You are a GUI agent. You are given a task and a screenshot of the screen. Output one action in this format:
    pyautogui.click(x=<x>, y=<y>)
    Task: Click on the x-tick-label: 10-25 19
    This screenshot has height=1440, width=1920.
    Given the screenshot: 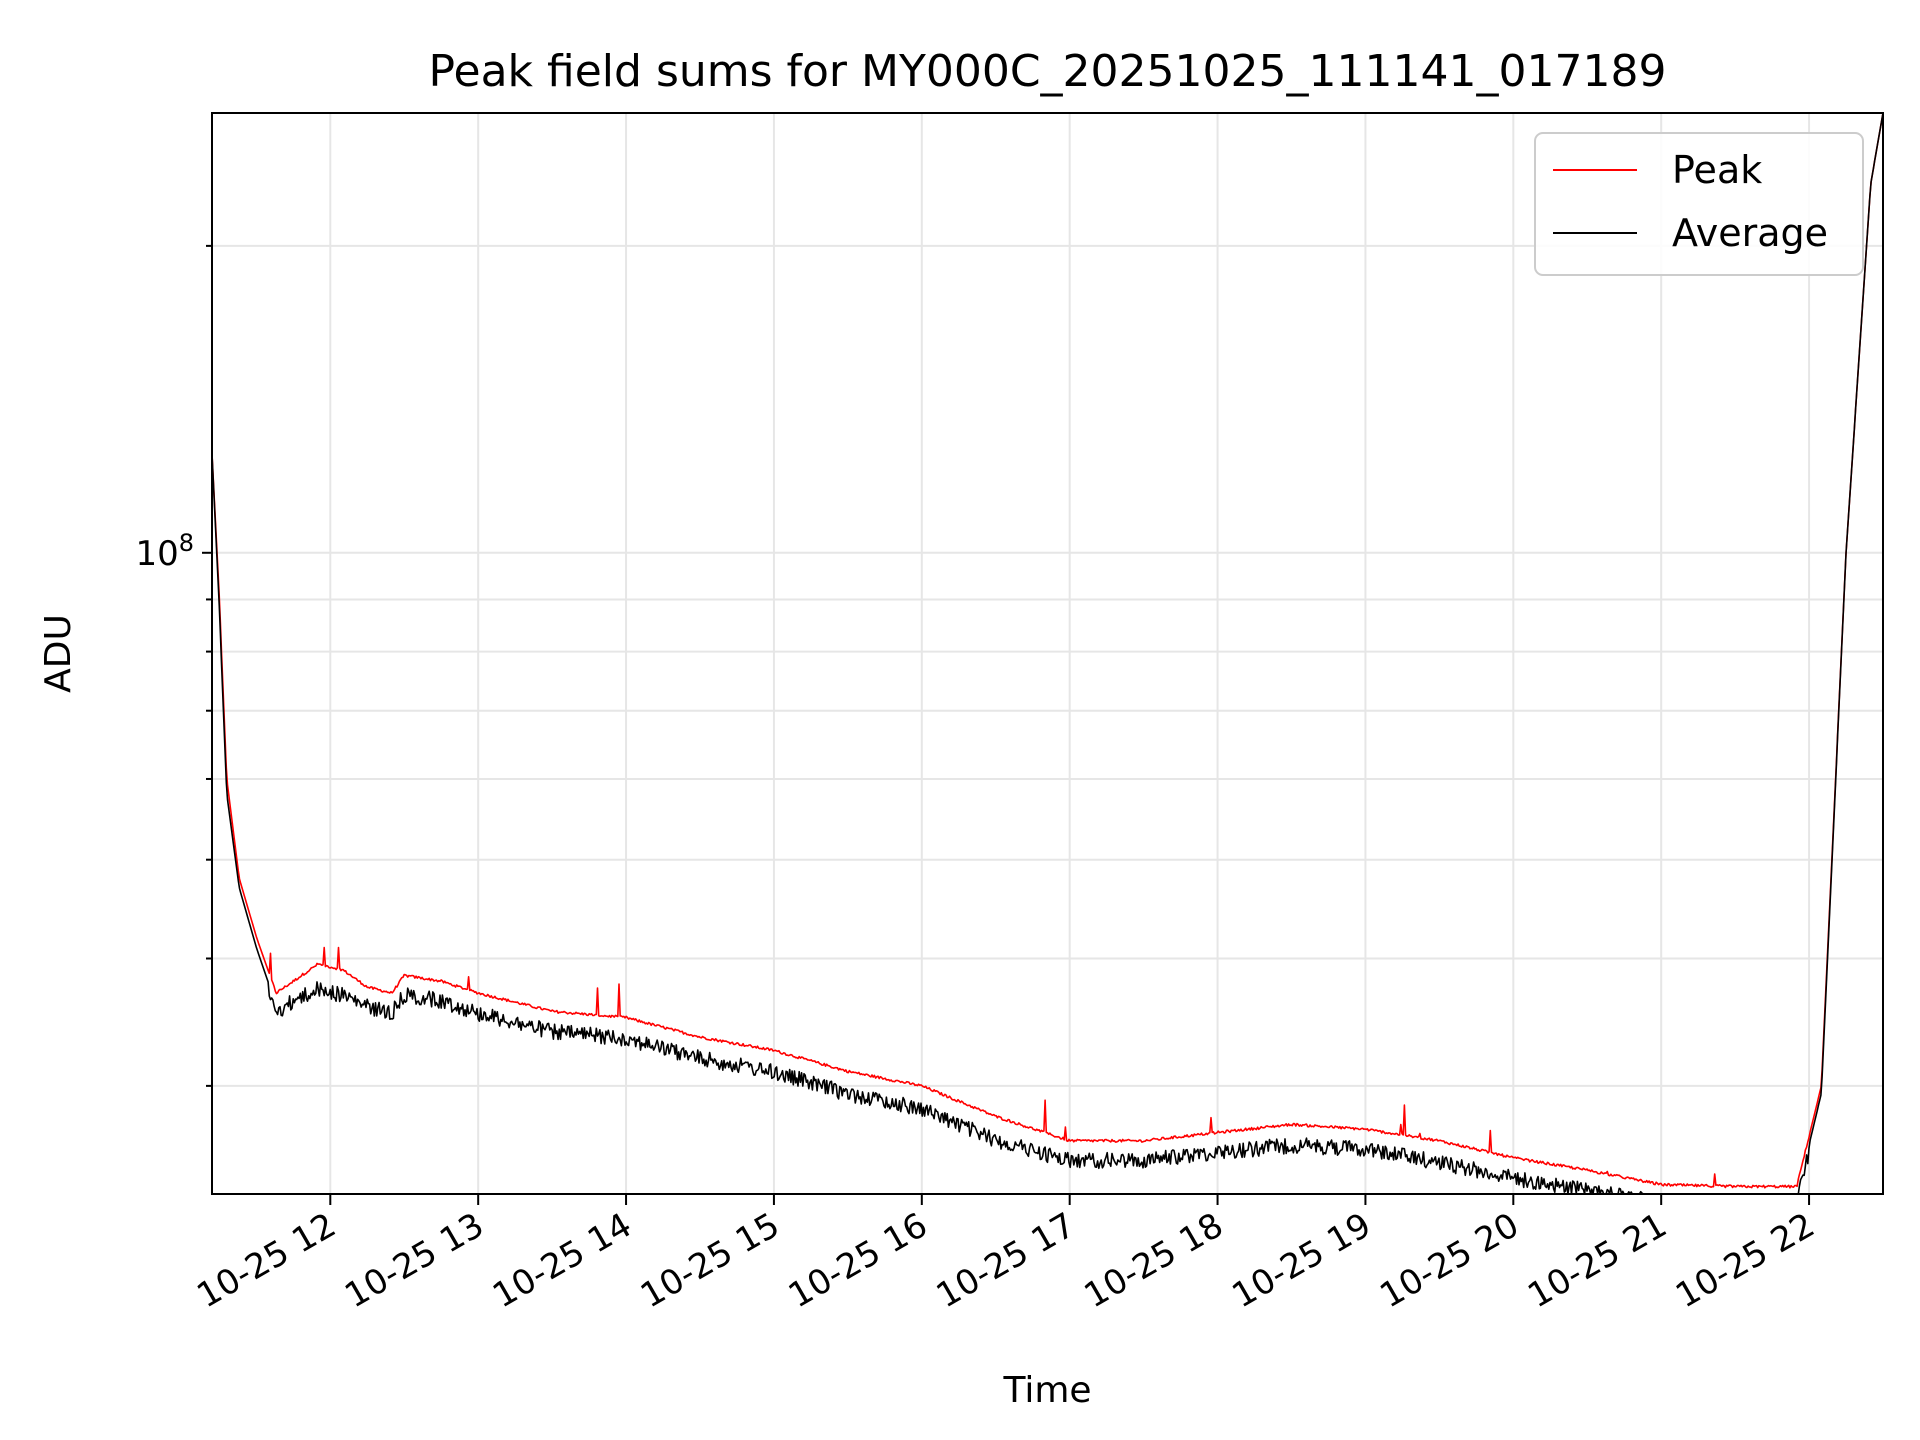 What is the action you would take?
    pyautogui.click(x=1302, y=1260)
    